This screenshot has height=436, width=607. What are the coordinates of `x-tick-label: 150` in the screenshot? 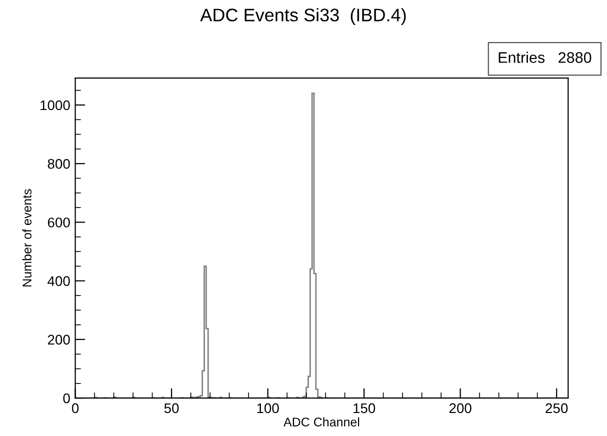 It's located at (365, 408).